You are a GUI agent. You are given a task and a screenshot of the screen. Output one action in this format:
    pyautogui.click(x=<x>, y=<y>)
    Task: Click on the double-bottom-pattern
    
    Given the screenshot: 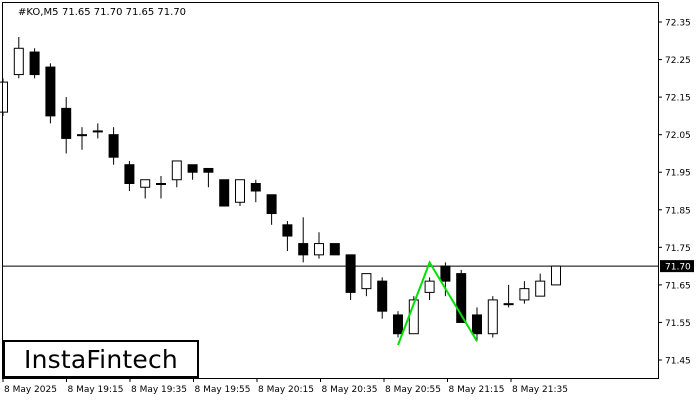 What is the action you would take?
    pyautogui.click(x=437, y=303)
    